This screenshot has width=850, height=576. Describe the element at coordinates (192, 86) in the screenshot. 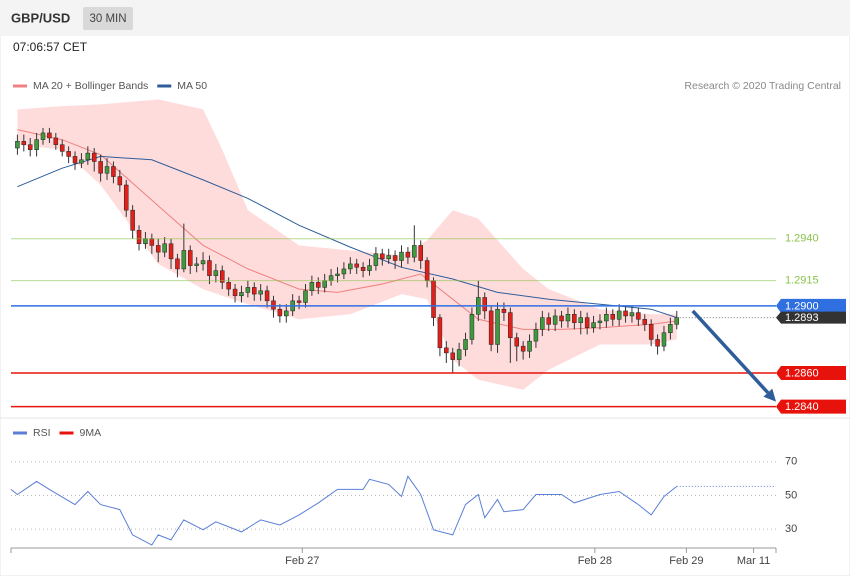

I see `legend-label: MA 50` at that location.